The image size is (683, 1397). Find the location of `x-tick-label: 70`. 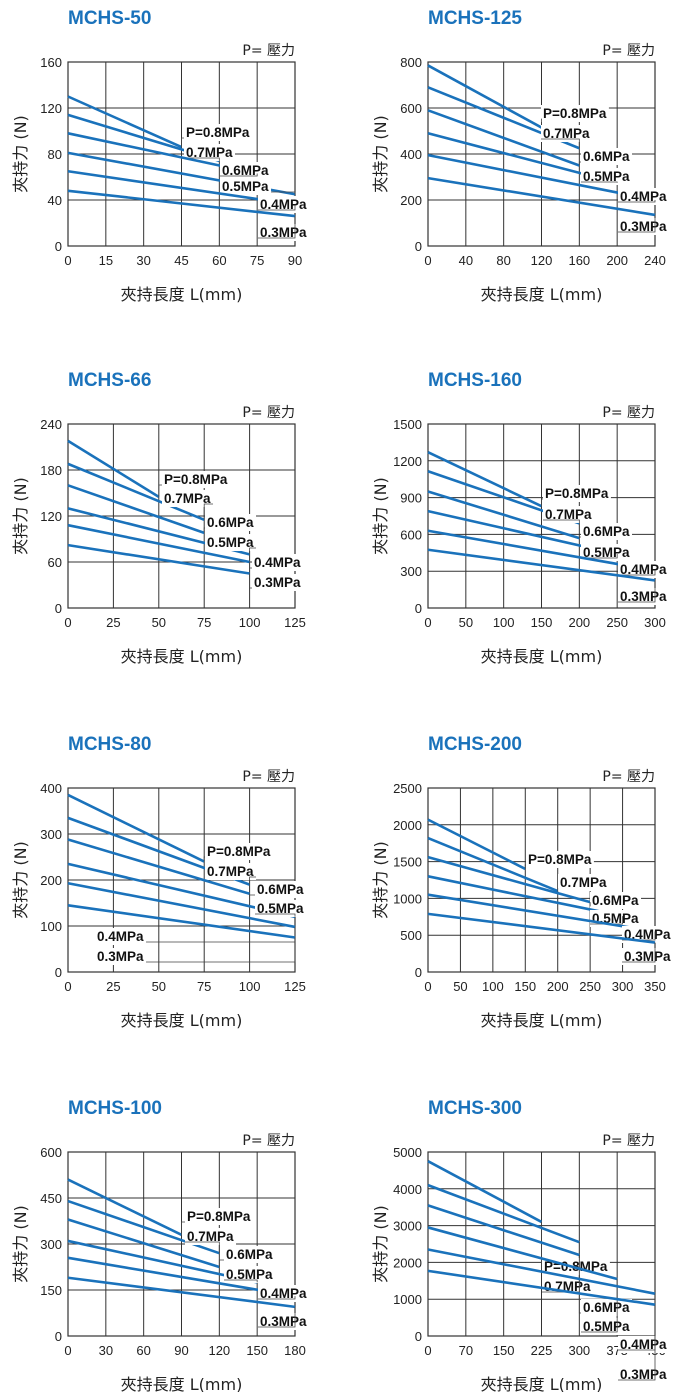

x-tick-label: 70 is located at coordinates (466, 1350).